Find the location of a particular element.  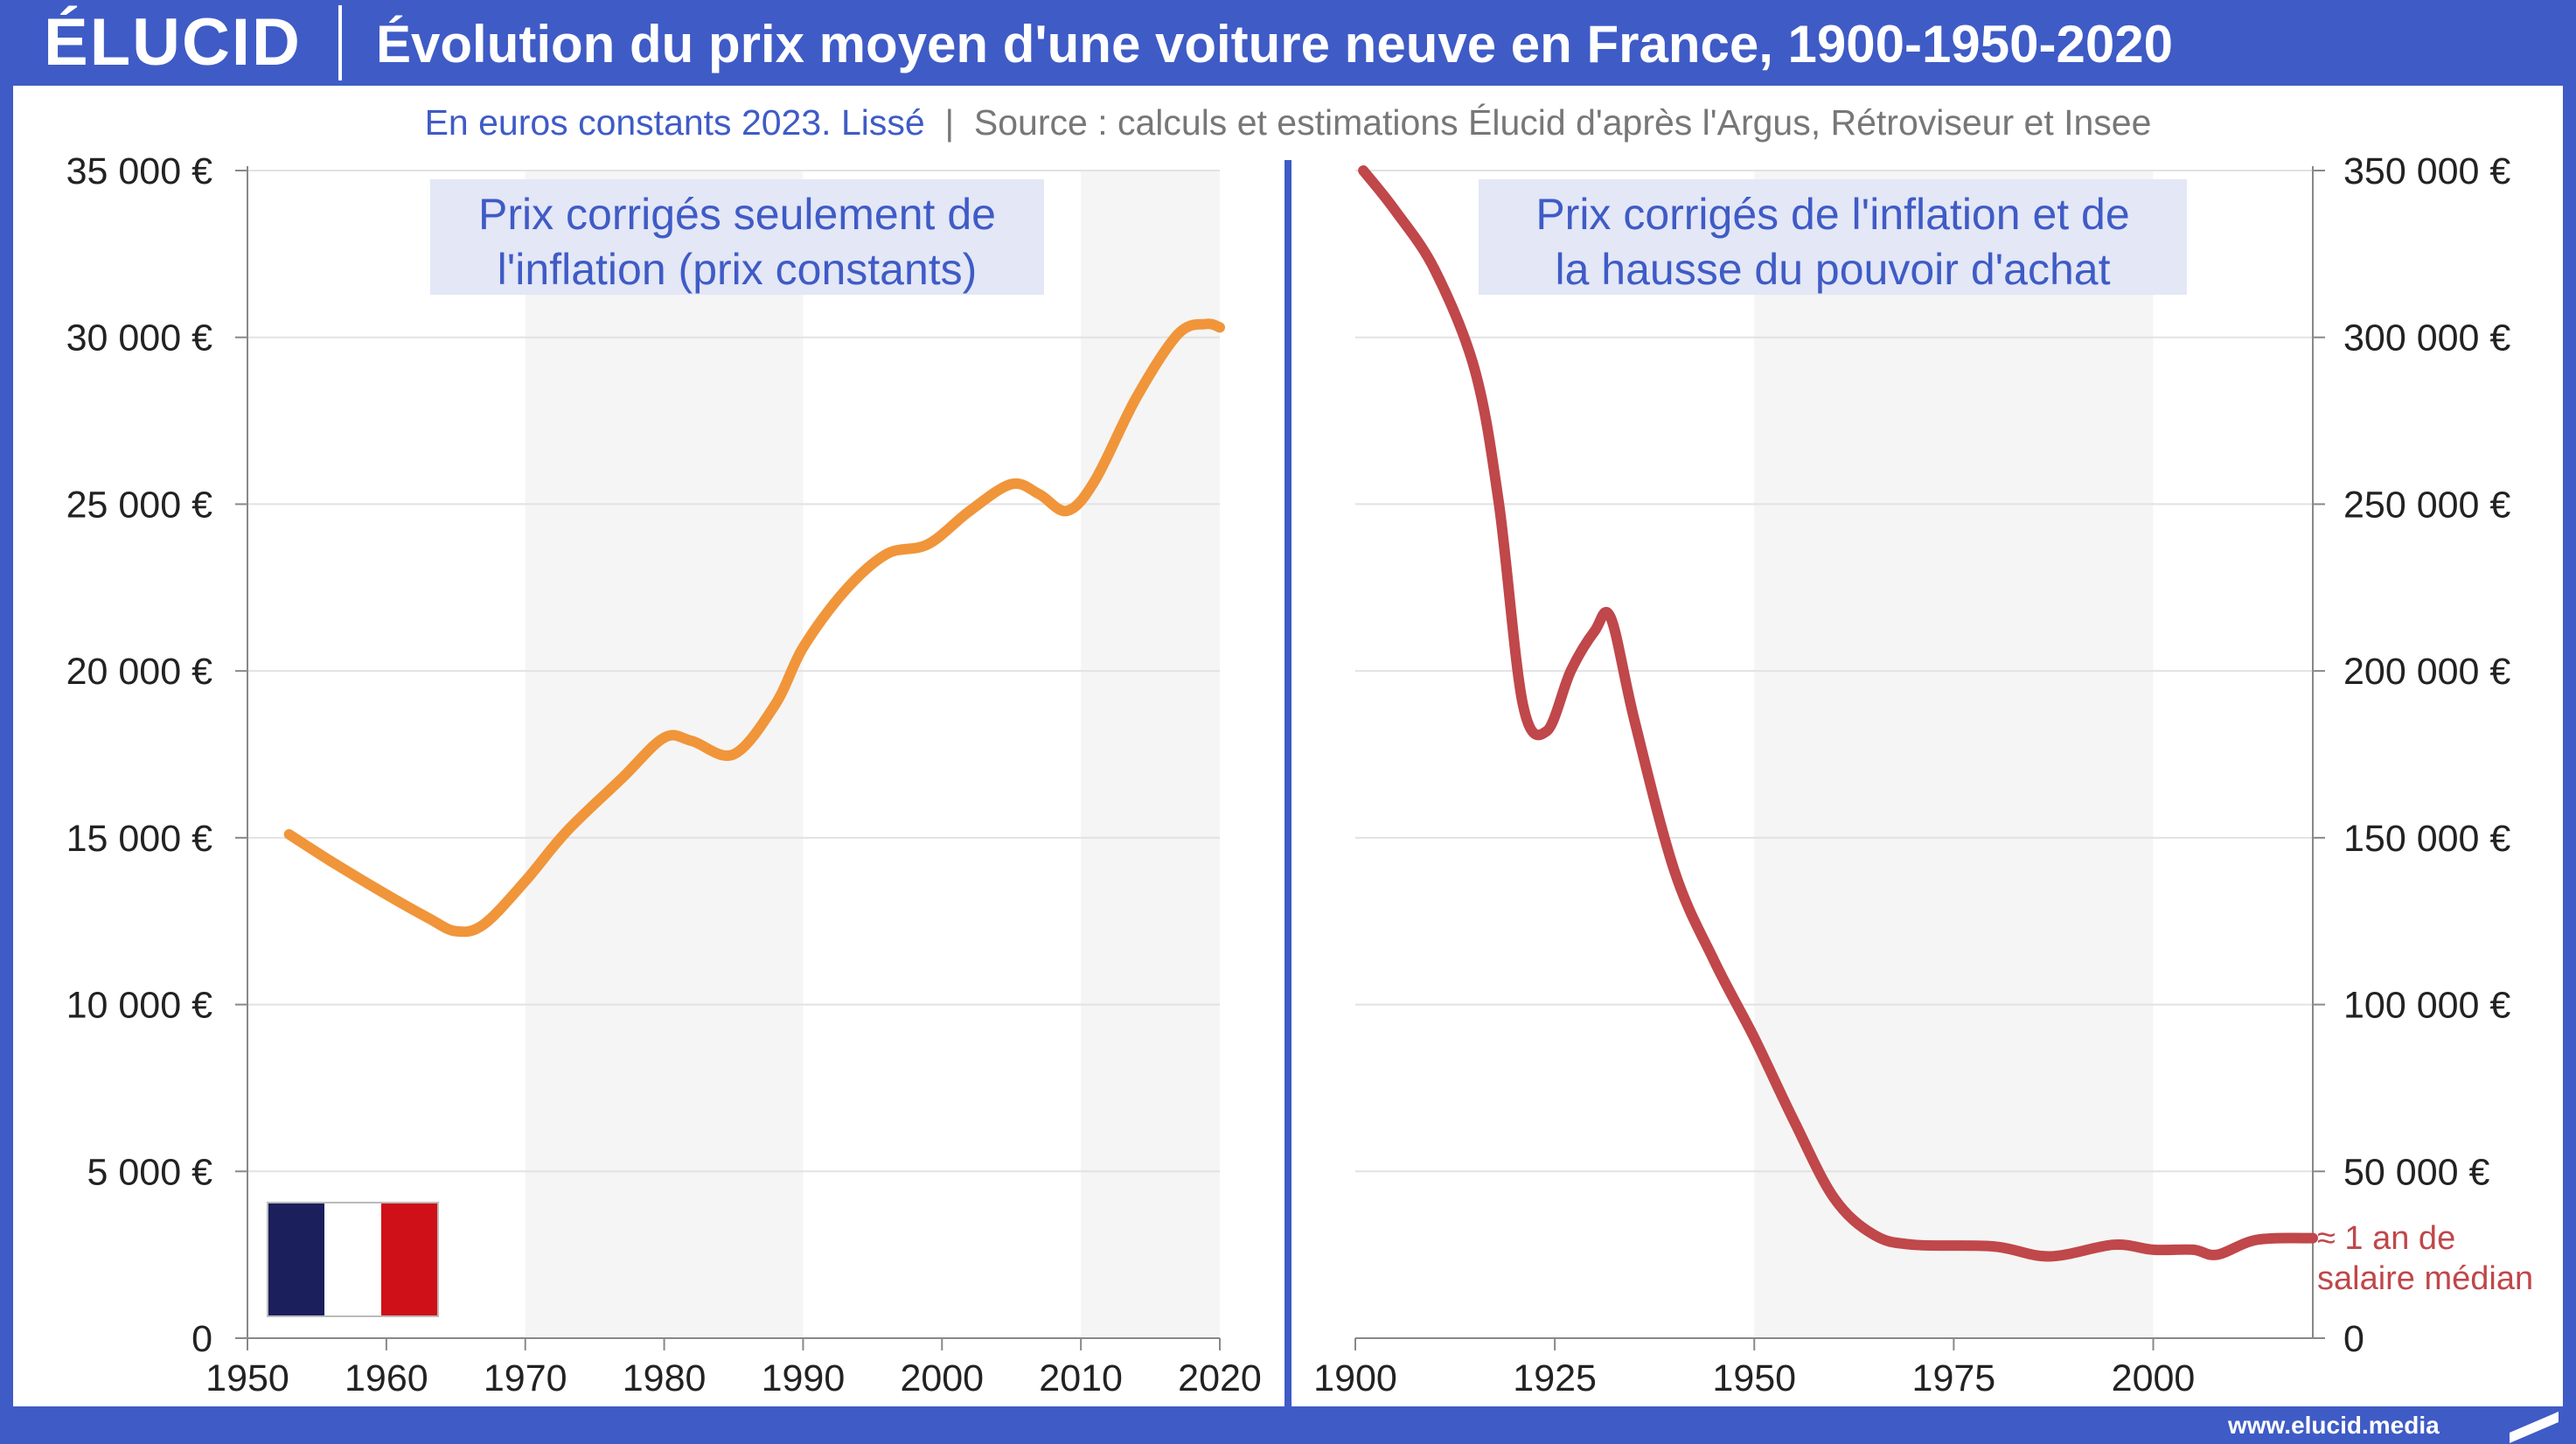

flag-blue-band is located at coordinates (296, 1259).